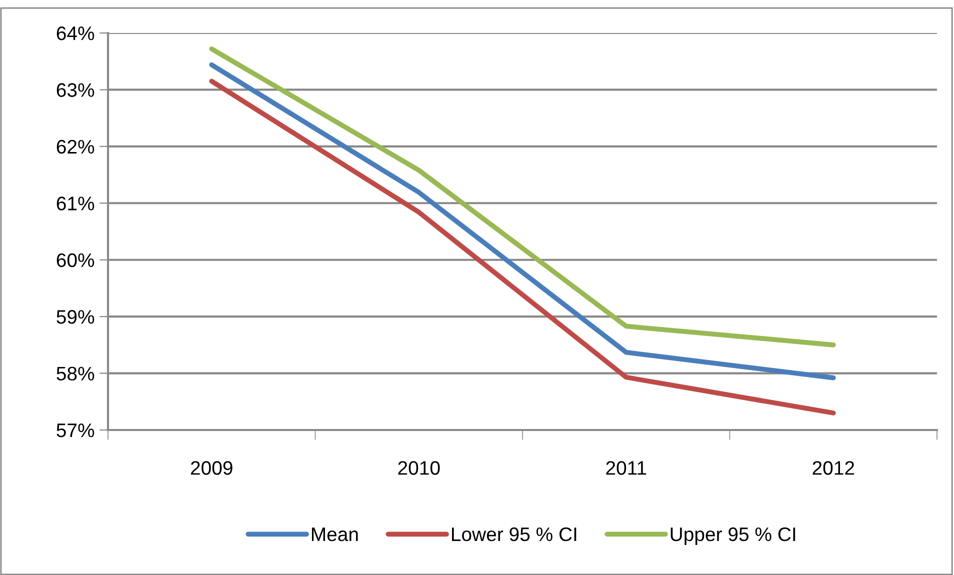 This screenshot has width=954, height=575. Describe the element at coordinates (335, 535) in the screenshot. I see `legend-label: Mean` at that location.